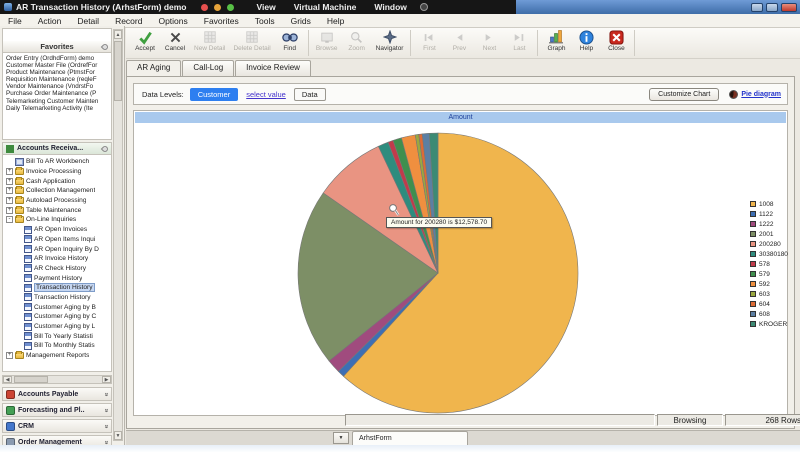 This screenshot has height=452, width=800. What do you see at coordinates (52, 101) in the screenshot?
I see `favorite-item: Telemarketing Customer Mainten` at bounding box center [52, 101].